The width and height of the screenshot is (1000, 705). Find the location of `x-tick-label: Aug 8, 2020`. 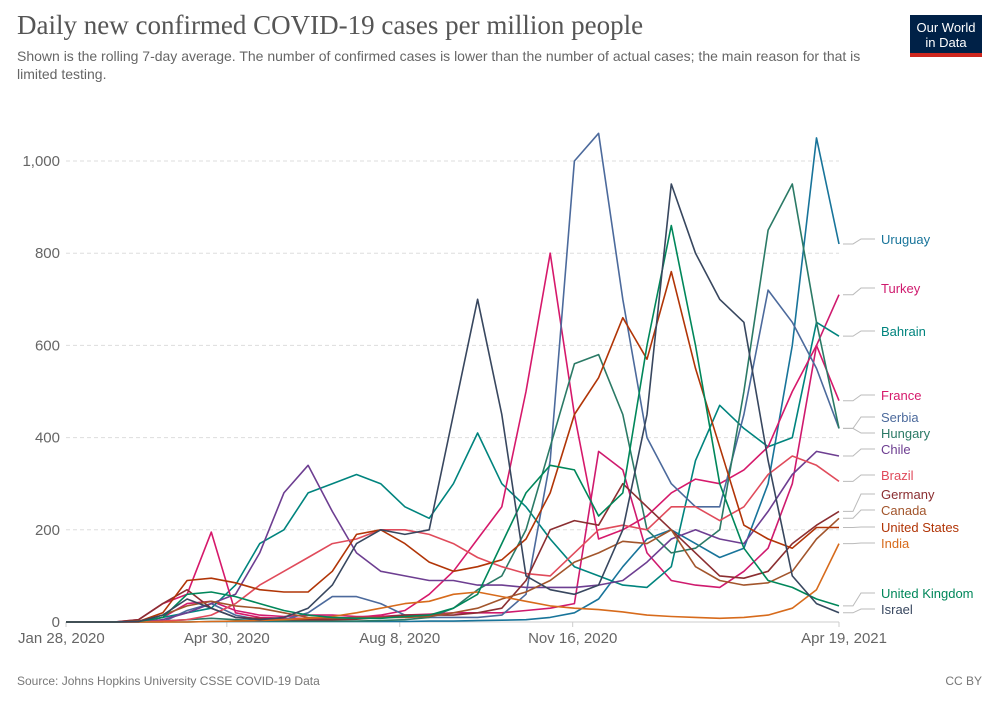

x-tick-label: Aug 8, 2020 is located at coordinates (399, 638).